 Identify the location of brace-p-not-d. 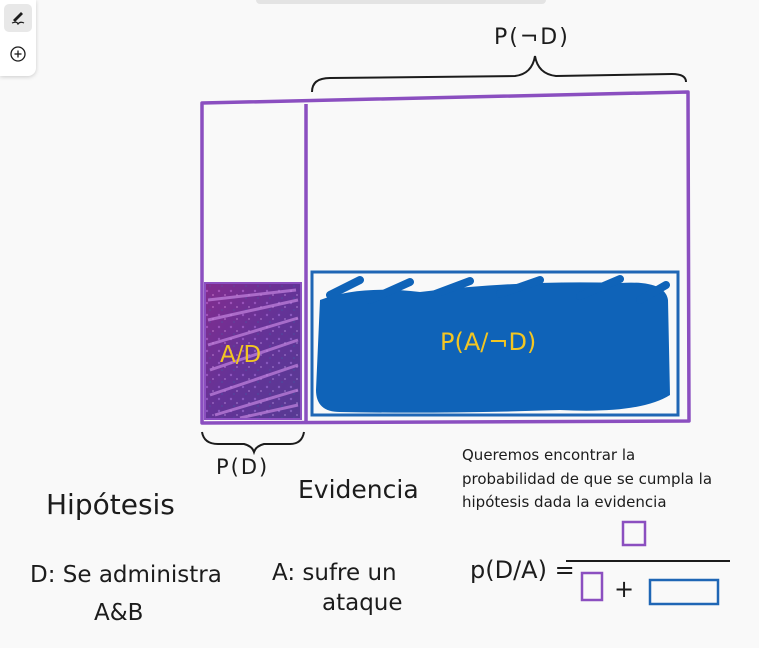
(499, 74).